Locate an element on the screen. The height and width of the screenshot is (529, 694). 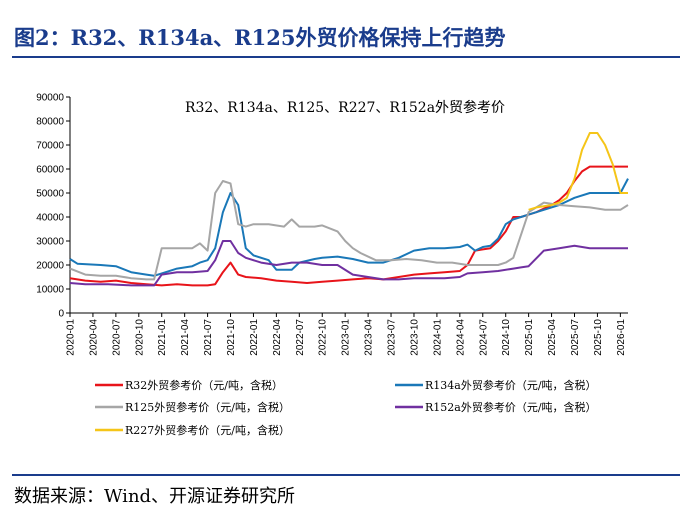
y-tick-label: 30000 is located at coordinates (50, 242).